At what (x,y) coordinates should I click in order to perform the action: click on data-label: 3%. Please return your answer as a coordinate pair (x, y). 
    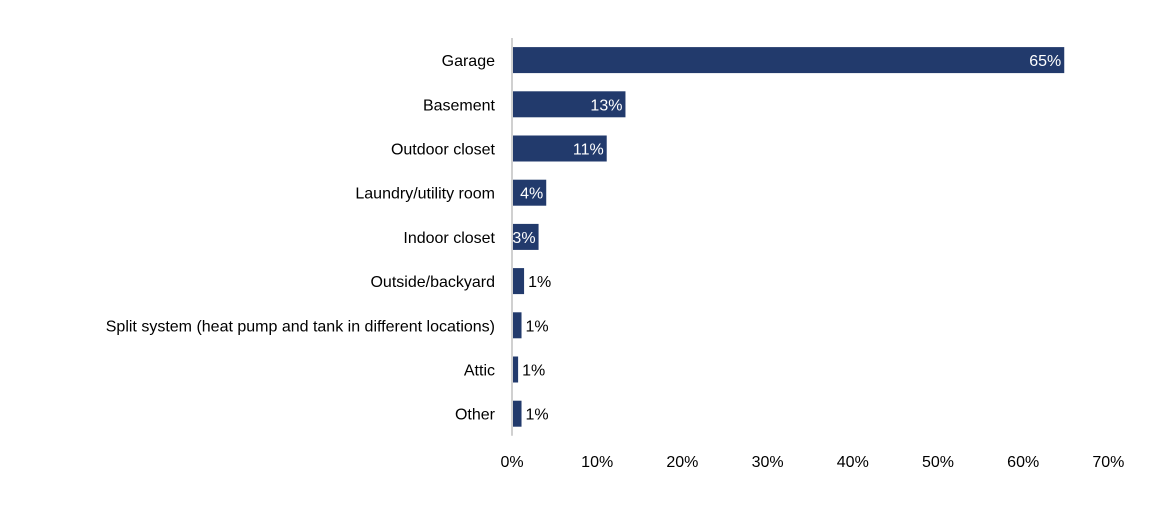
    Looking at the image, I should click on (523, 238).